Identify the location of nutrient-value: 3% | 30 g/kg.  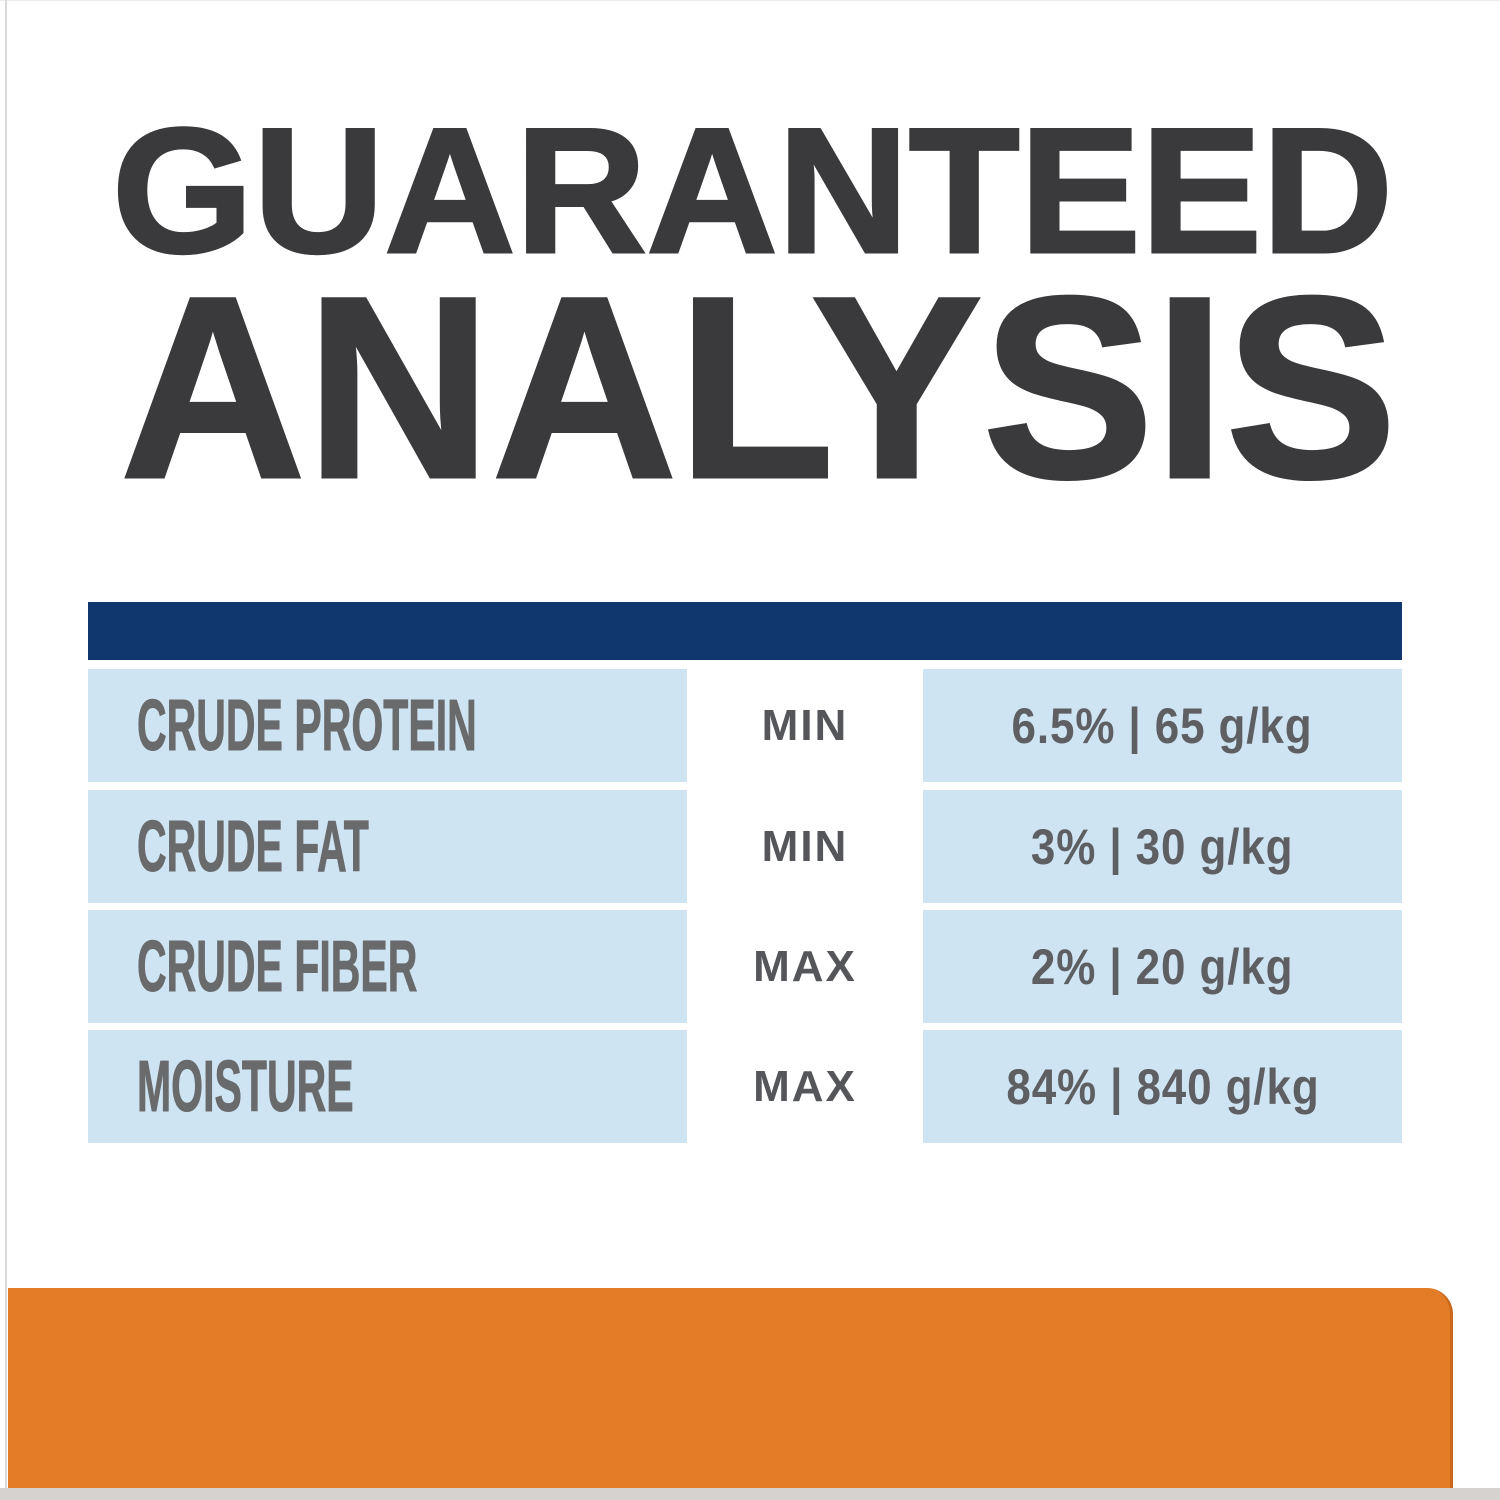
(1162, 846).